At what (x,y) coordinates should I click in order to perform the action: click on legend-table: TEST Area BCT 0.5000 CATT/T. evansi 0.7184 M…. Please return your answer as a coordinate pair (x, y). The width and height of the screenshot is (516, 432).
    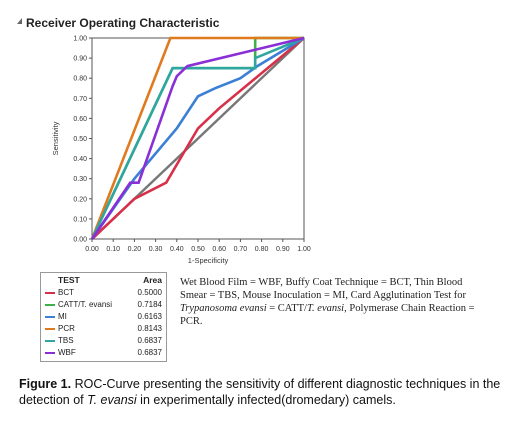
    Looking at the image, I should click on (103, 317).